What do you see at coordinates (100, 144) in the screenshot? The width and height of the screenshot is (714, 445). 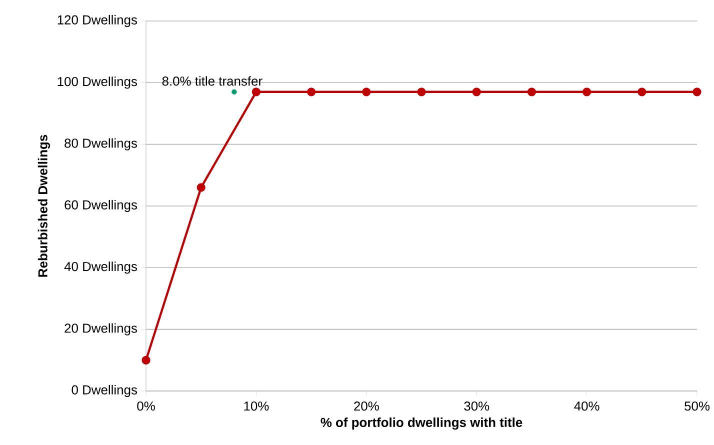 I see `y-tick-label: 80 Dwellings` at bounding box center [100, 144].